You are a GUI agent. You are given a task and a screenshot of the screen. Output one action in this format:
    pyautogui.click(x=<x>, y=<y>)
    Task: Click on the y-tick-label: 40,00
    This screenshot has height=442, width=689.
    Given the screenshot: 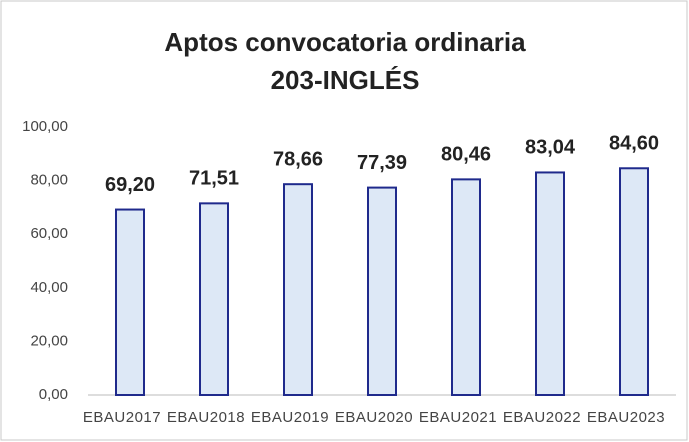 What is the action you would take?
    pyautogui.click(x=49, y=287)
    